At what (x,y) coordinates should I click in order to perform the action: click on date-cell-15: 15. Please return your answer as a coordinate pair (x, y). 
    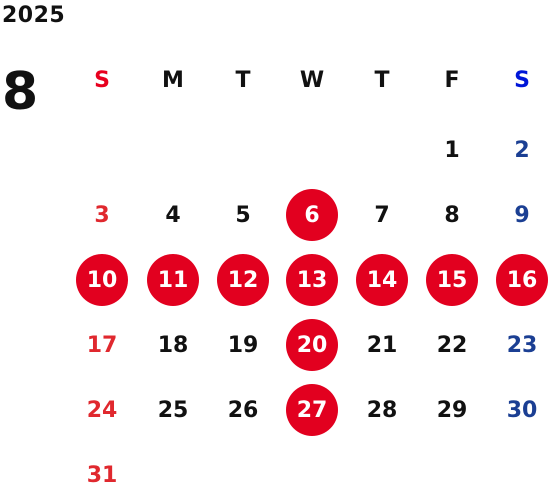
    Looking at the image, I should click on (452, 280).